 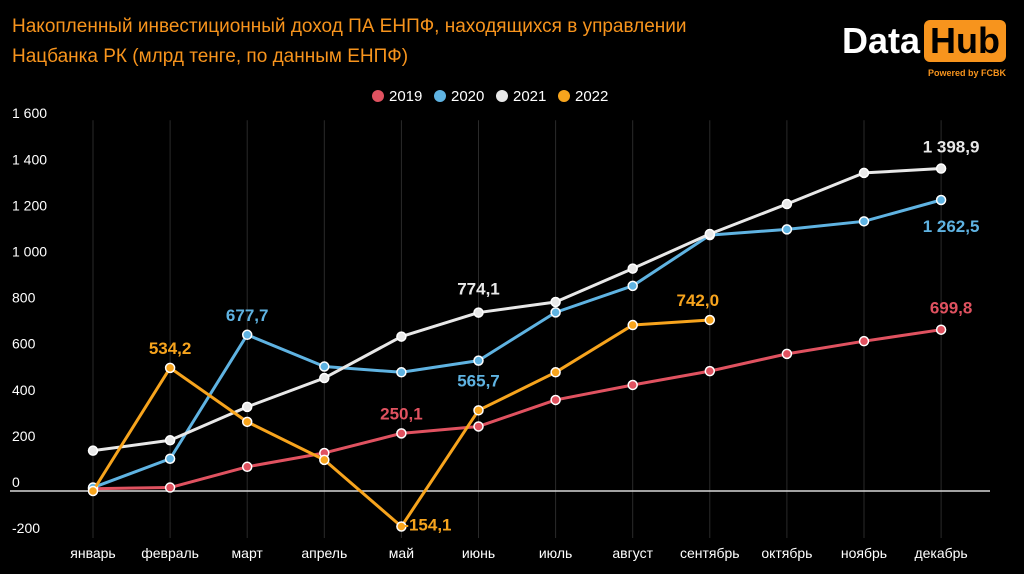 I want to click on x-tick-label: сентябрь, so click(x=710, y=553).